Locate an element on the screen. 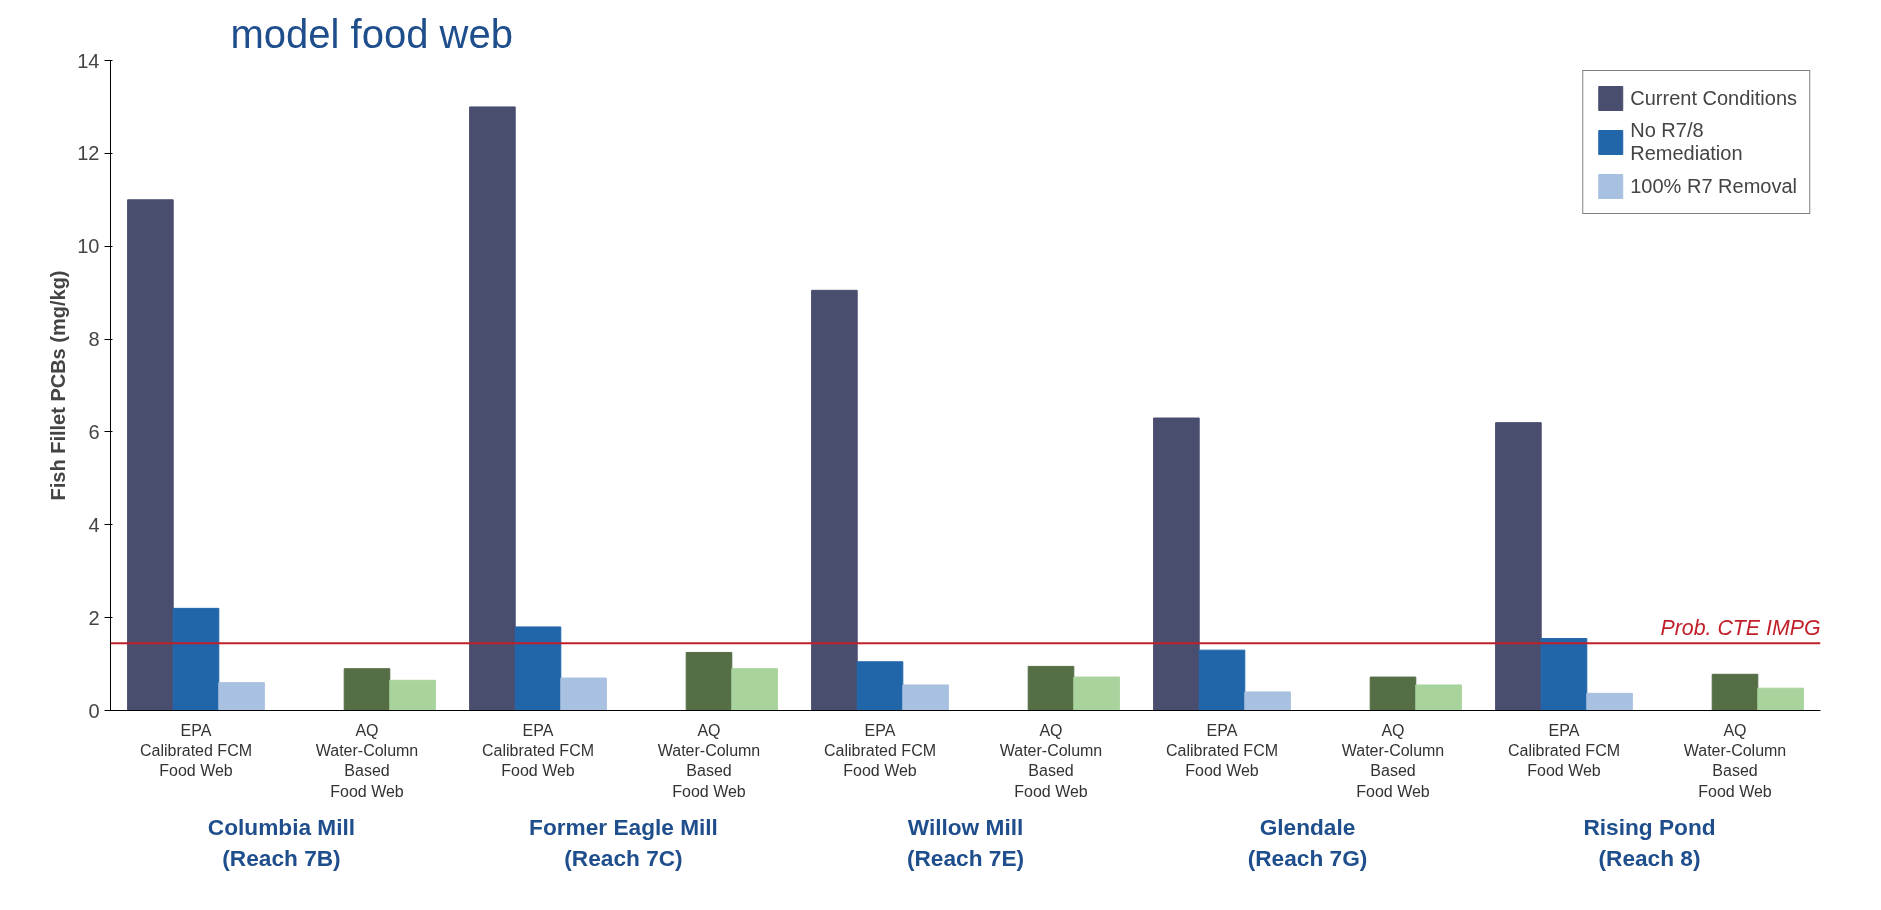  legend-label: 100% R7 Removal is located at coordinates (1713, 186).